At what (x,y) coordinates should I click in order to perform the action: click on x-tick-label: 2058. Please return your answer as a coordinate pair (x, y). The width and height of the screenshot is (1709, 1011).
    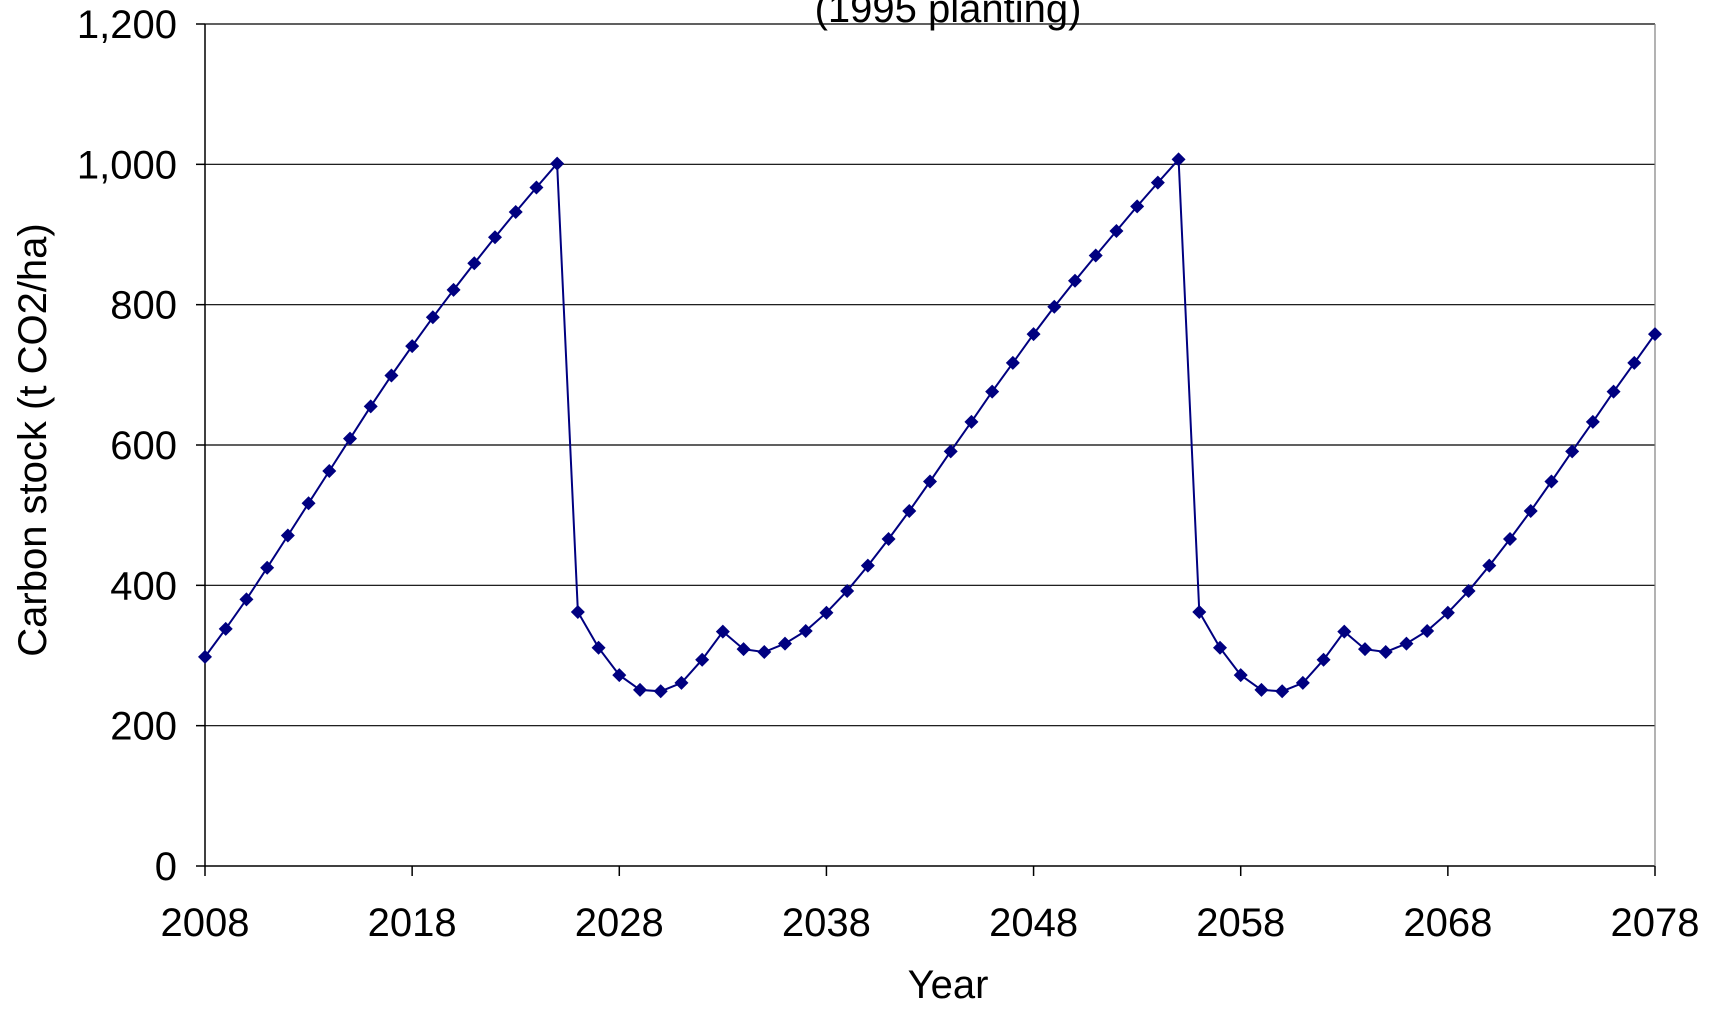
    Looking at the image, I should click on (1240, 923).